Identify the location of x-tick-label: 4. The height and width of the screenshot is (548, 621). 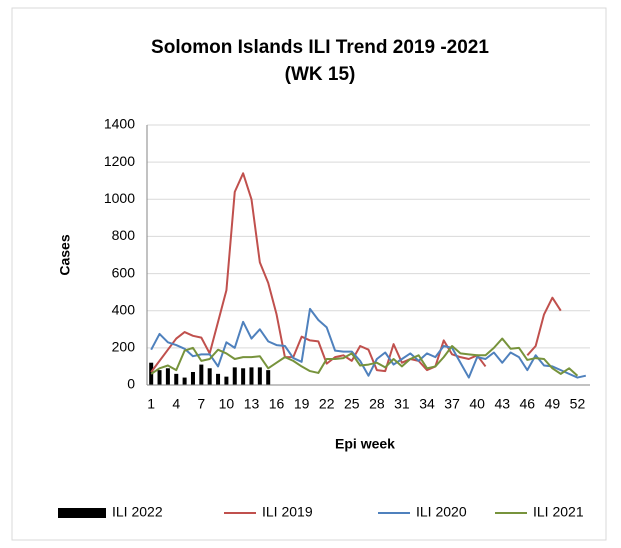
(176, 404).